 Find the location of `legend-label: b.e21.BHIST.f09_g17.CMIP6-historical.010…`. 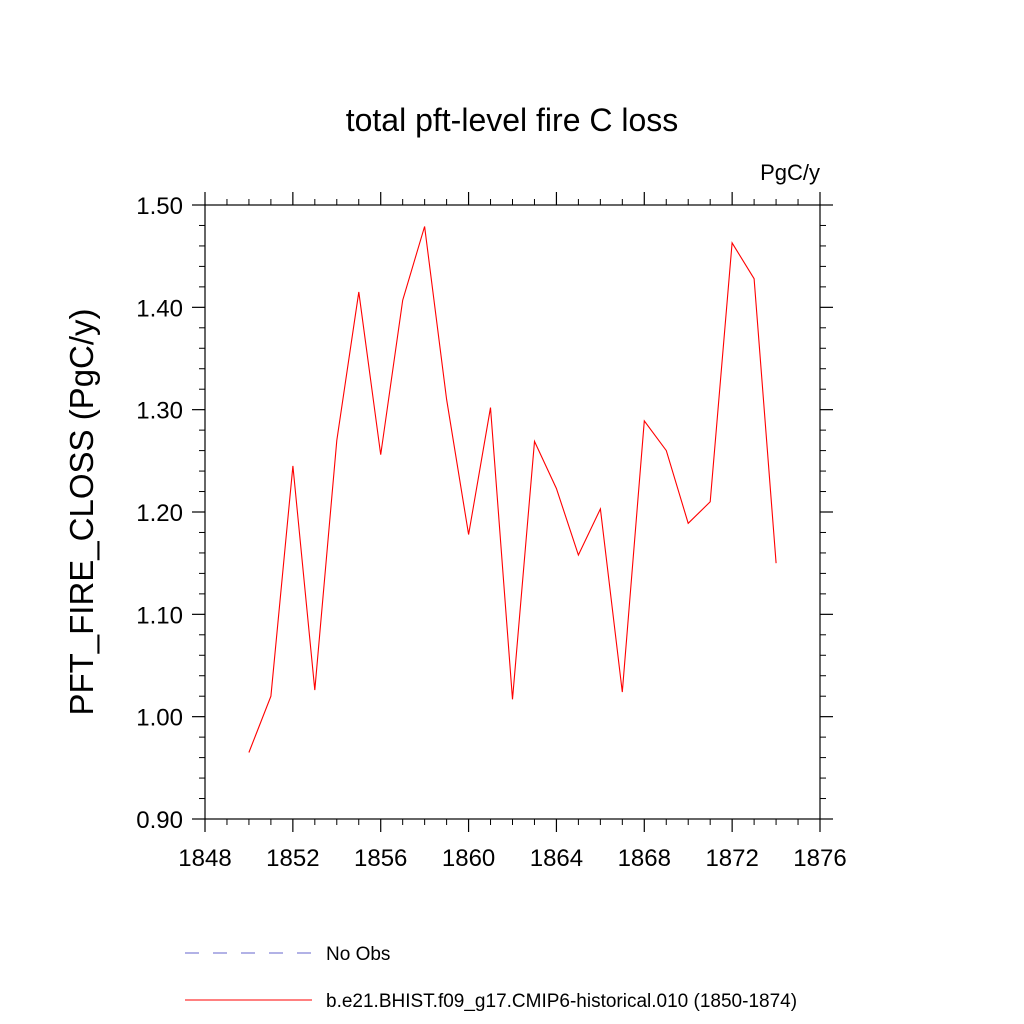

legend-label: b.e21.BHIST.f09_g17.CMIP6-historical.010… is located at coordinates (561, 1001).